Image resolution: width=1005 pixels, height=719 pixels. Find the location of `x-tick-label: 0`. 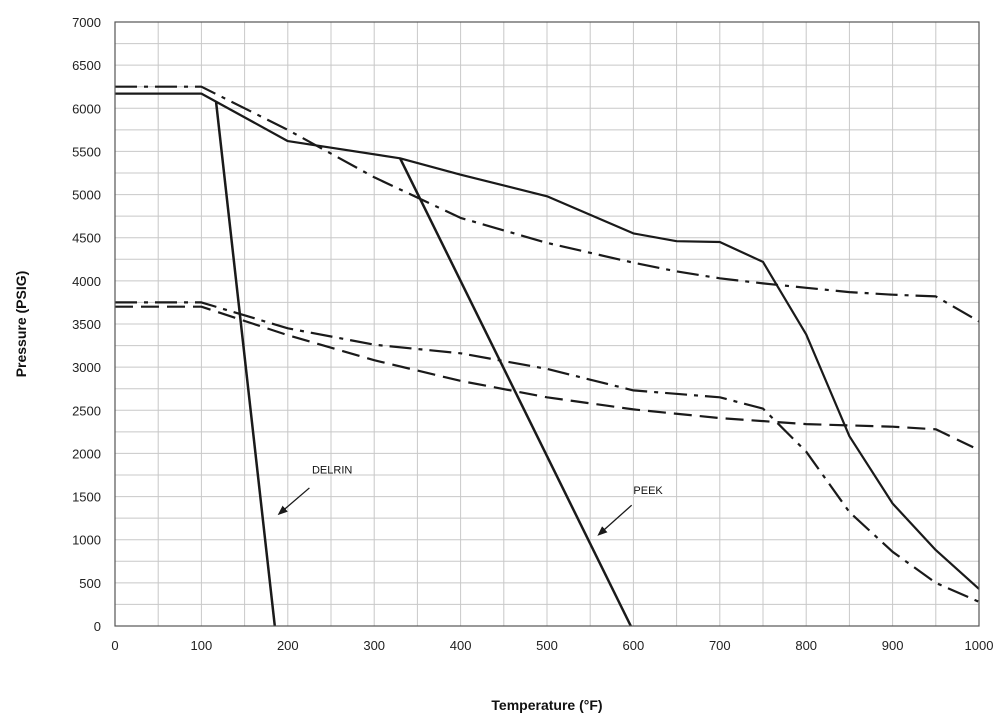

x-tick-label: 0 is located at coordinates (114, 645).